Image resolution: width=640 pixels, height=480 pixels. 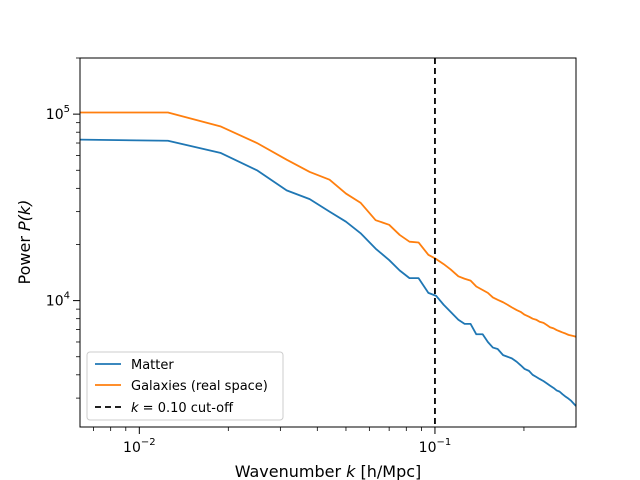 I want to click on x-tick-label: 10⁻², so click(x=139, y=446).